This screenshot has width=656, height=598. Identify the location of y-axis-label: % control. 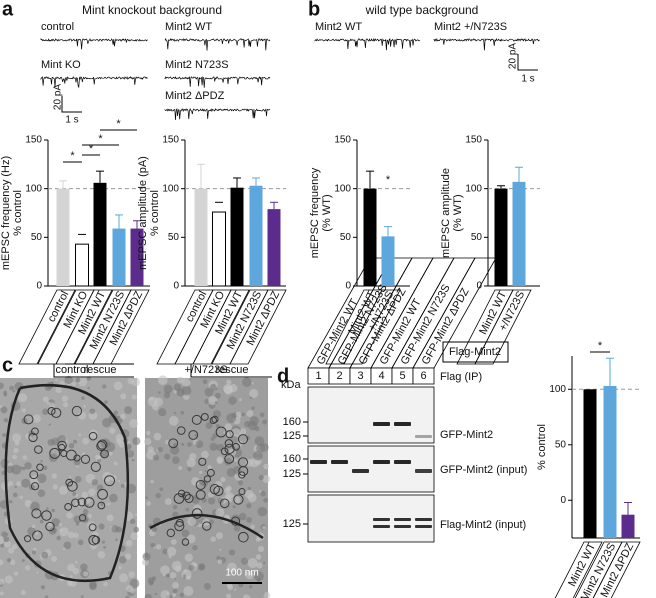
(542, 447).